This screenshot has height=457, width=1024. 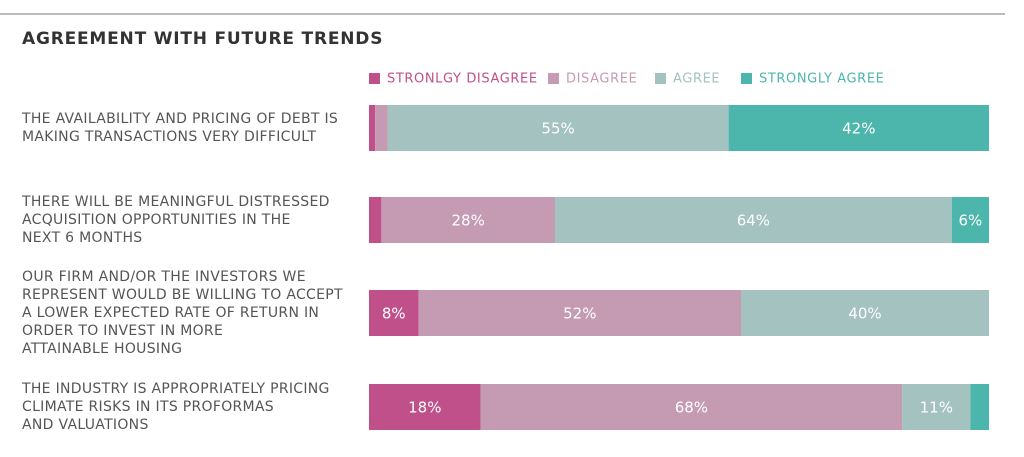 I want to click on value-label: 8%, so click(x=394, y=314).